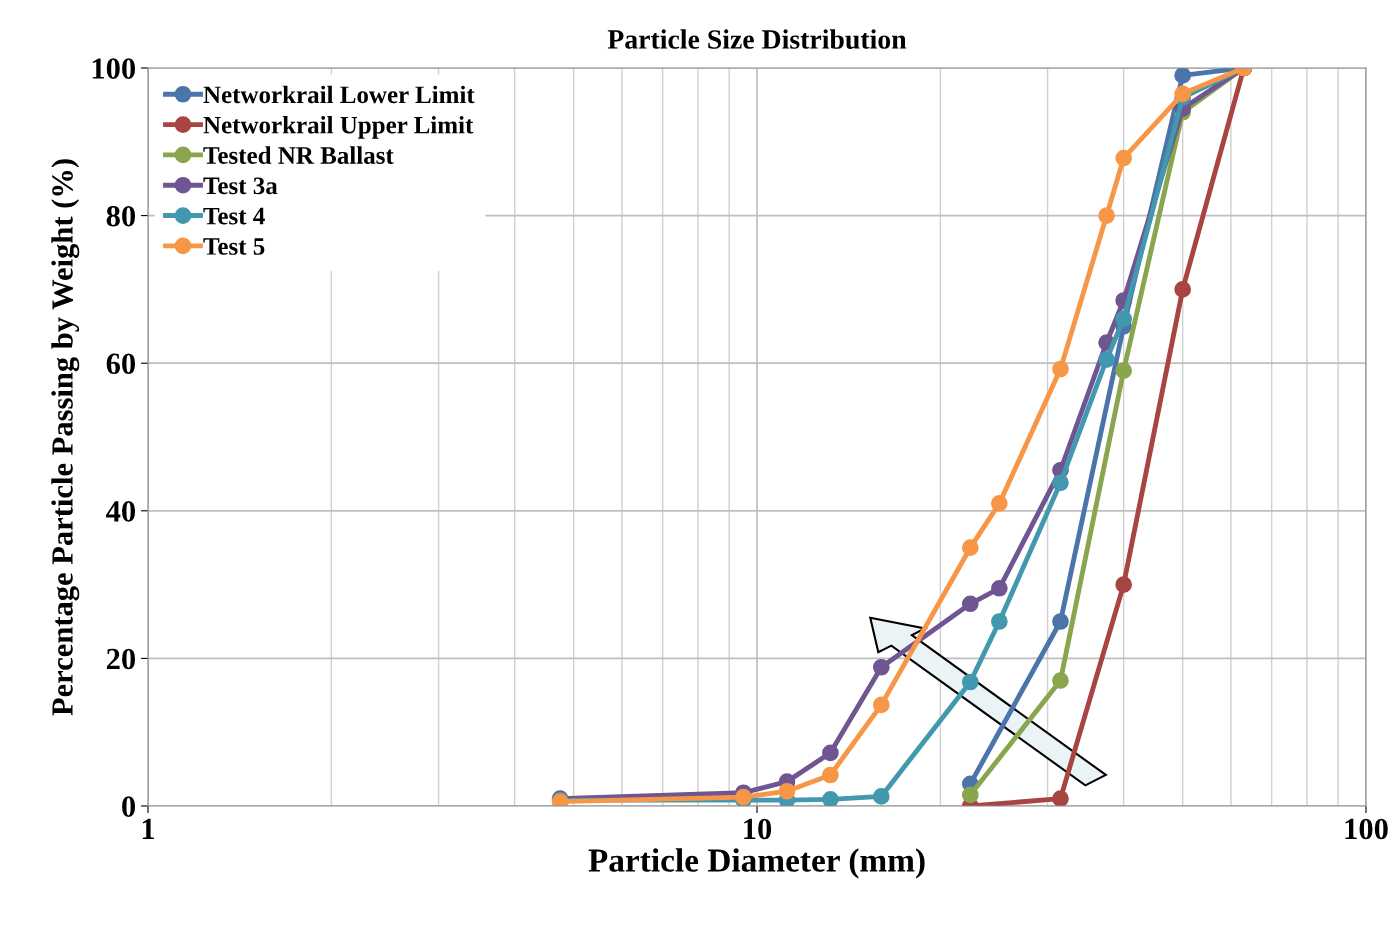  Describe the element at coordinates (121, 364) in the screenshot. I see `y-tick-label: 60` at that location.